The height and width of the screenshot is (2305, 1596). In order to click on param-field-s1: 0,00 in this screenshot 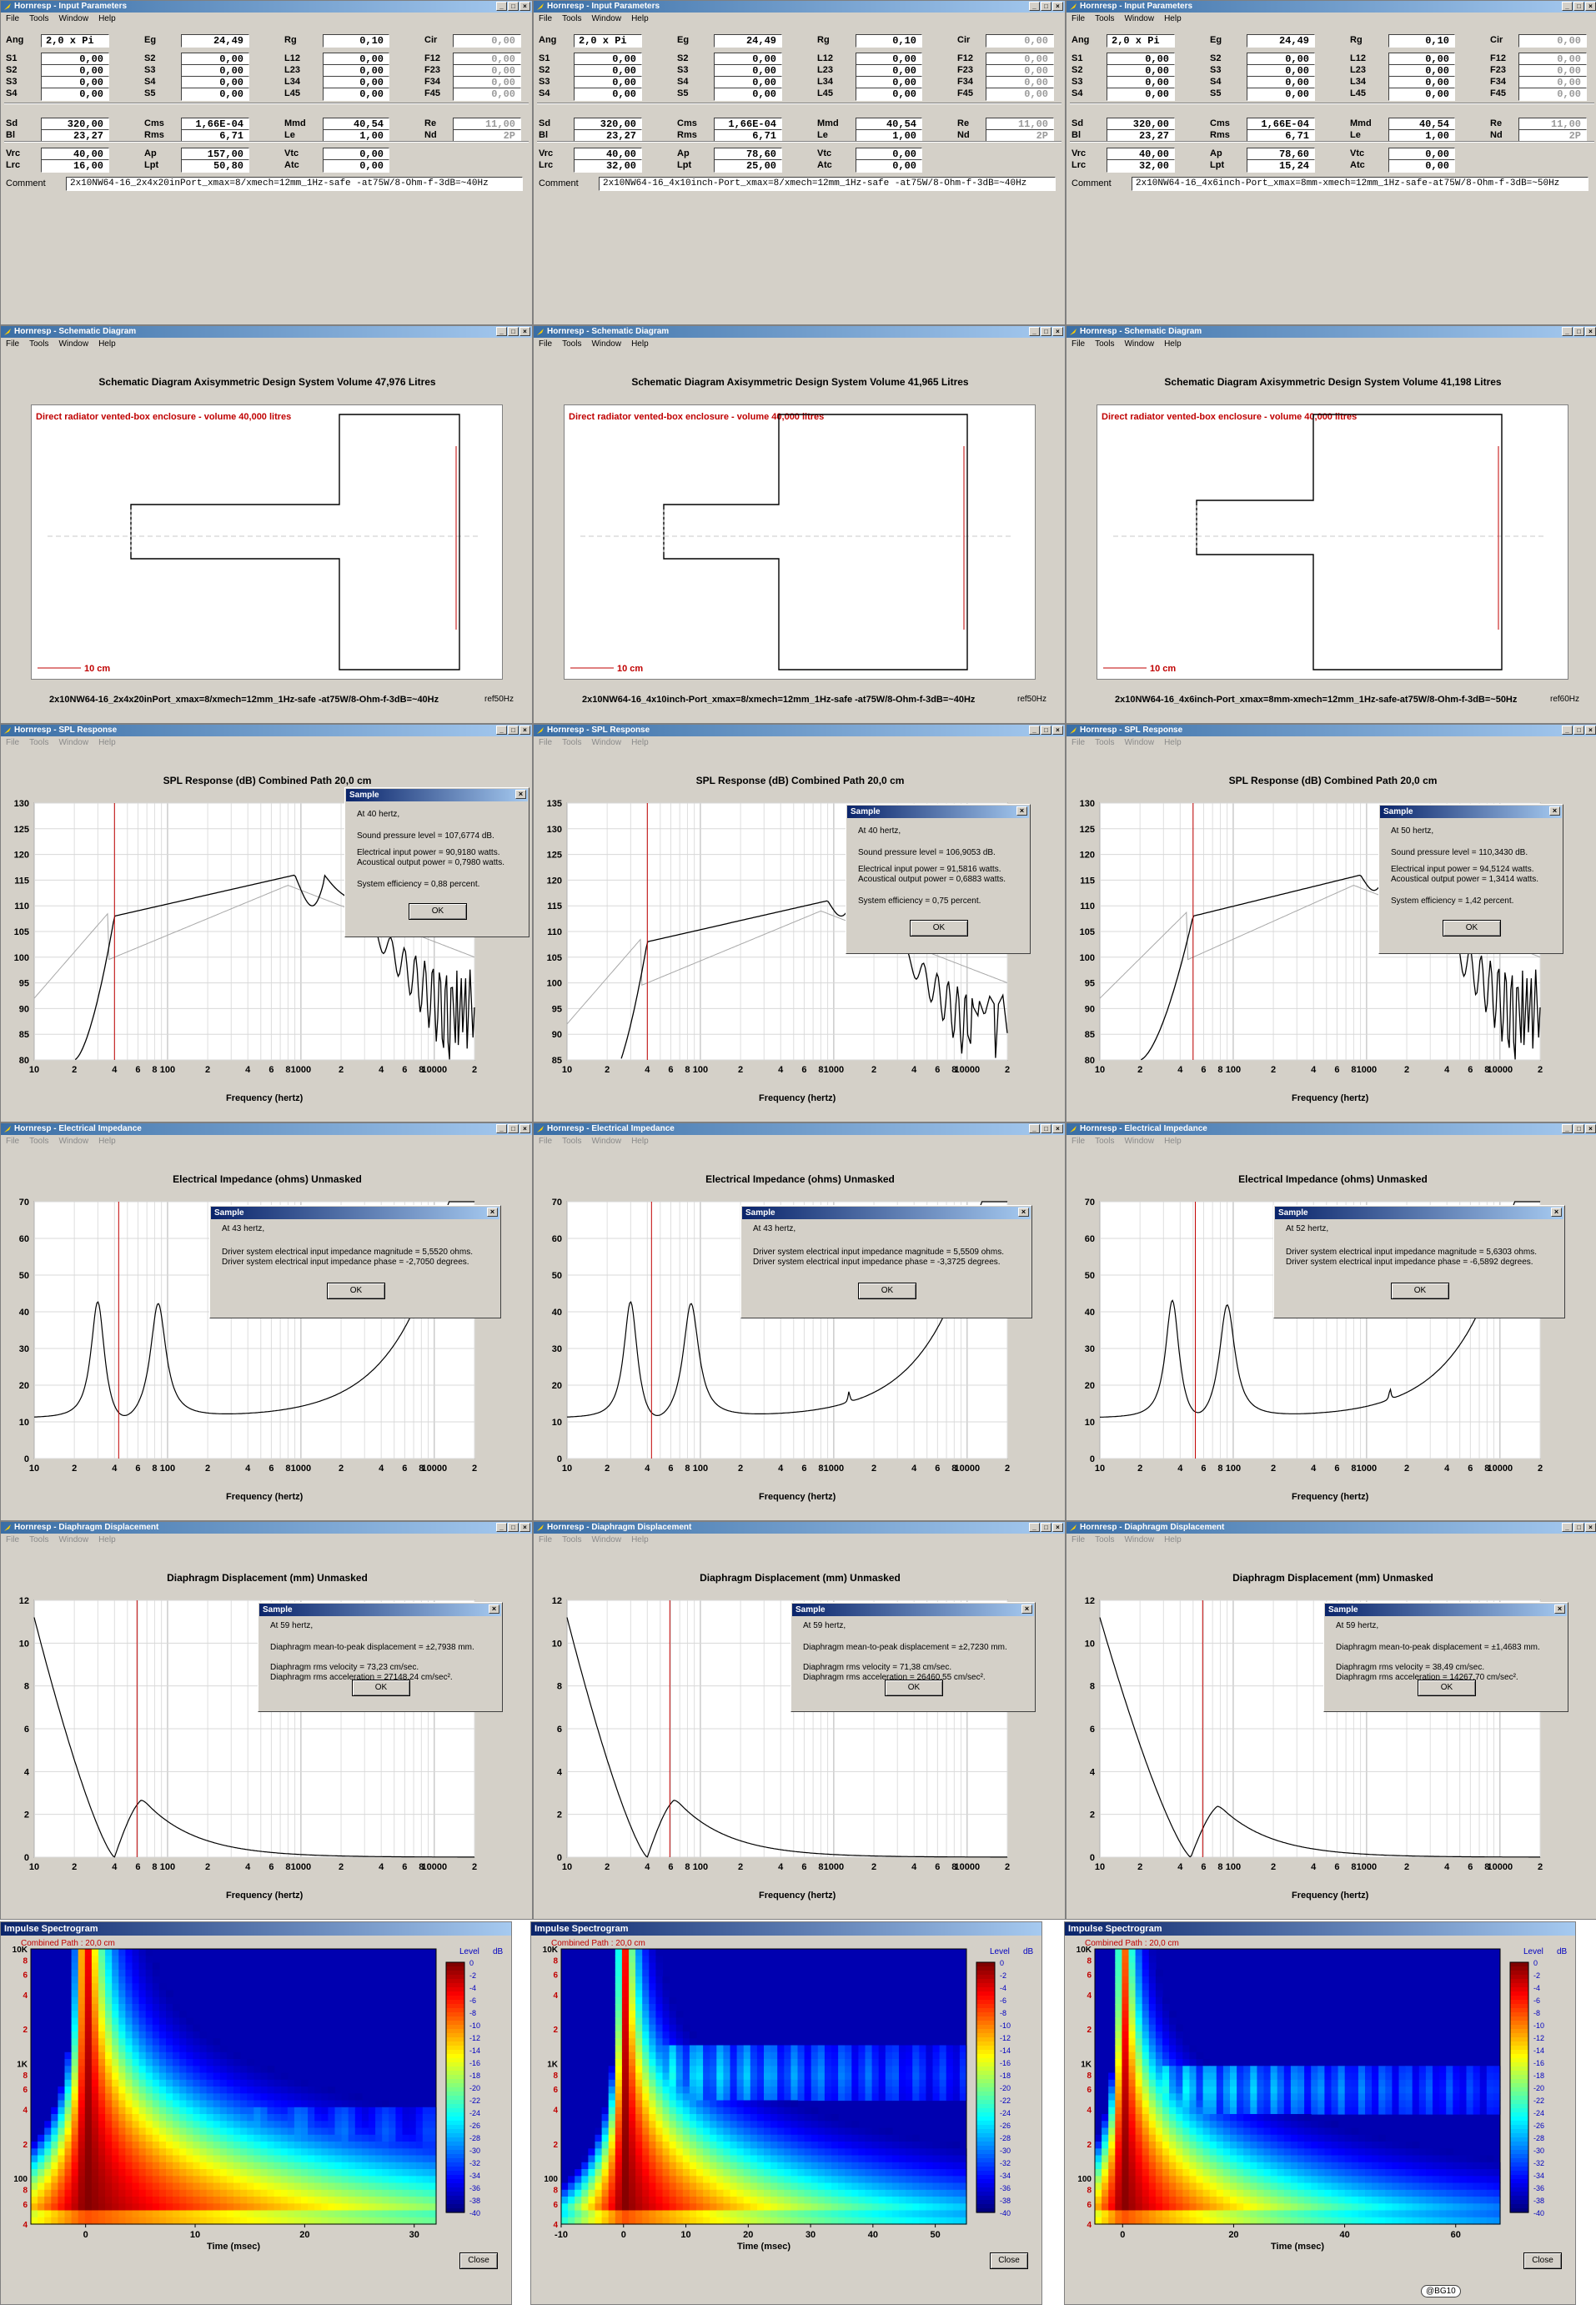, I will do `click(1141, 59)`.